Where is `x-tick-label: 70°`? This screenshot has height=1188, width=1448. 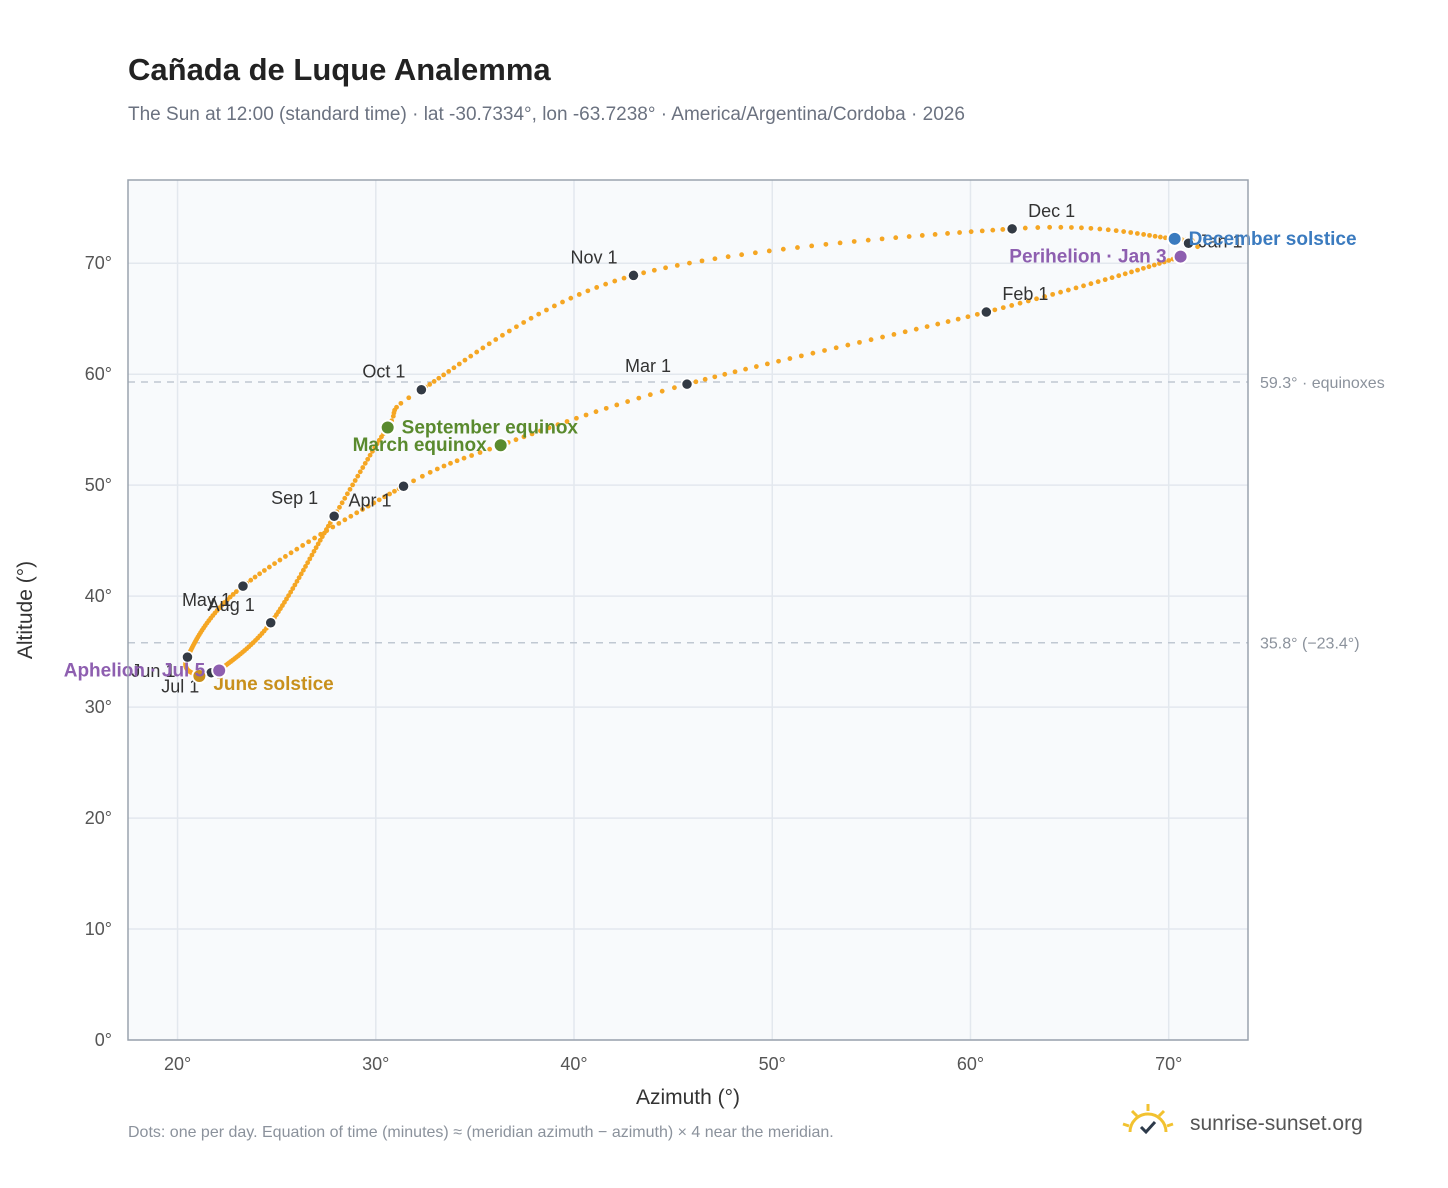
x-tick-label: 70° is located at coordinates (1168, 1064).